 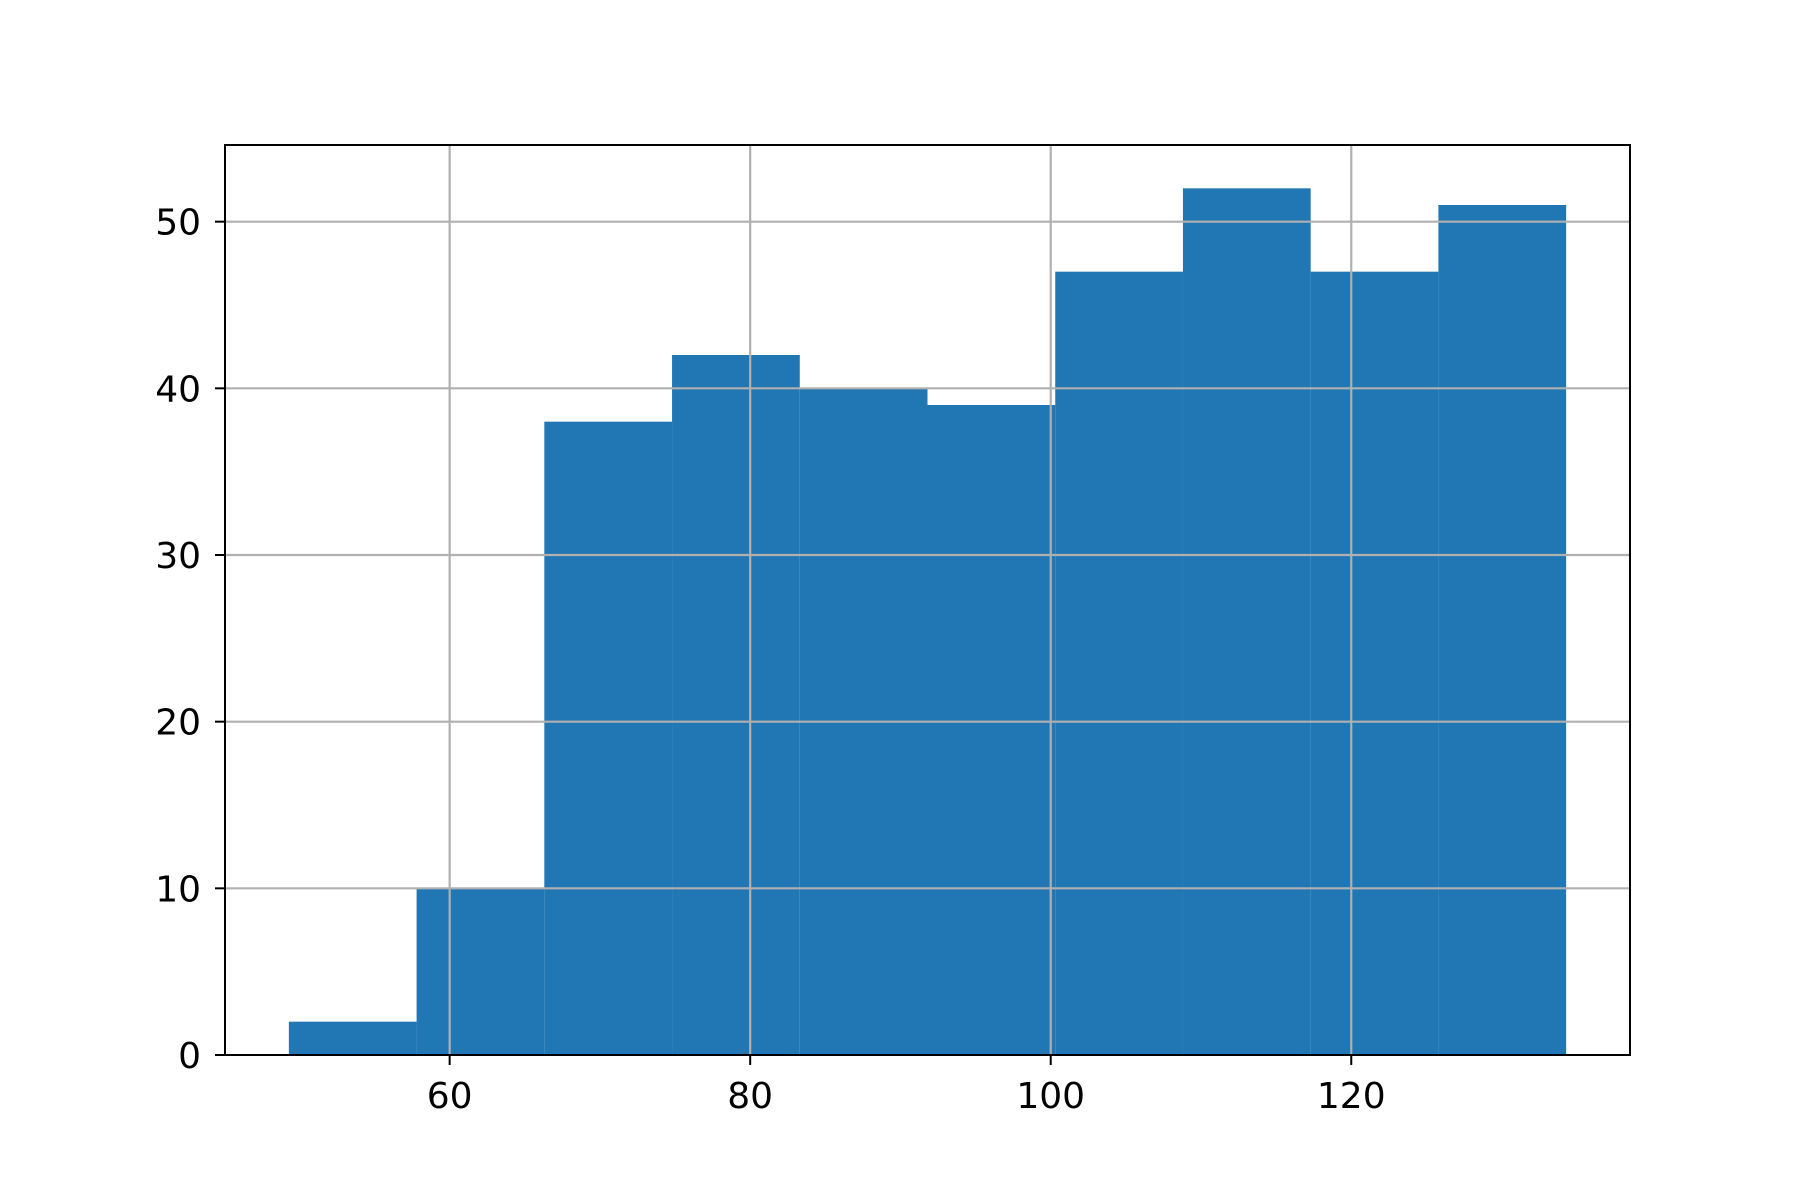 I want to click on x-tick-label: 100, so click(x=1050, y=1096).